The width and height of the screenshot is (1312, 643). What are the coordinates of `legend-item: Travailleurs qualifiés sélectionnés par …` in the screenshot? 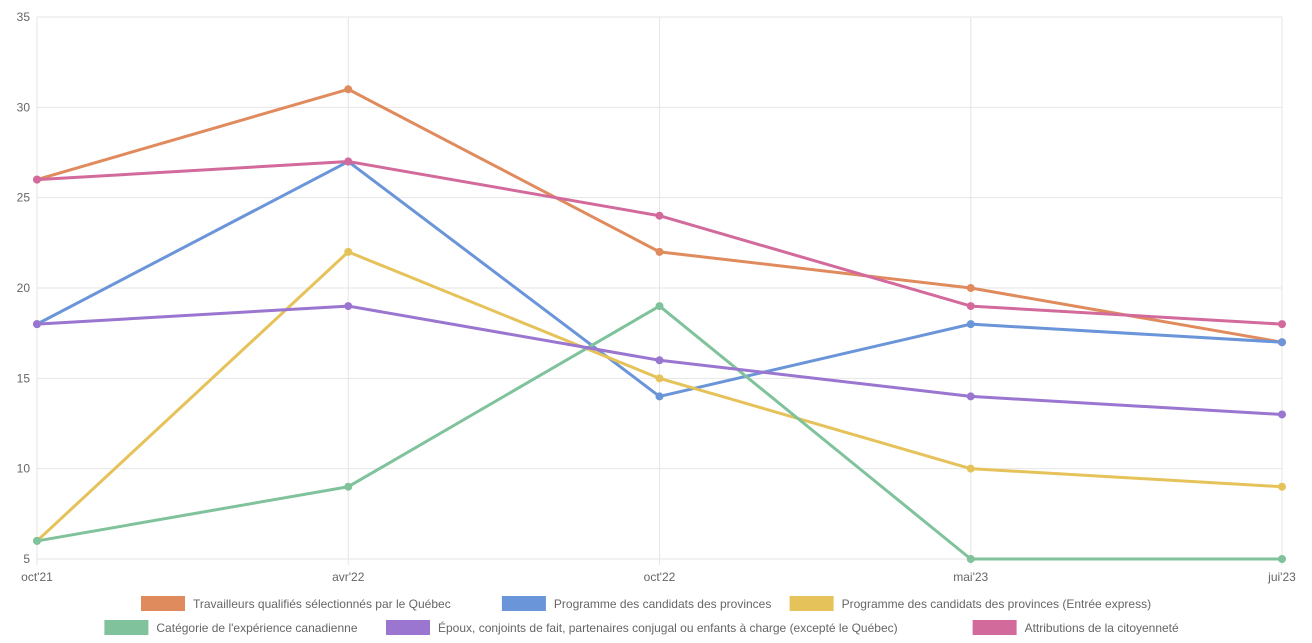 It's located at (296, 603).